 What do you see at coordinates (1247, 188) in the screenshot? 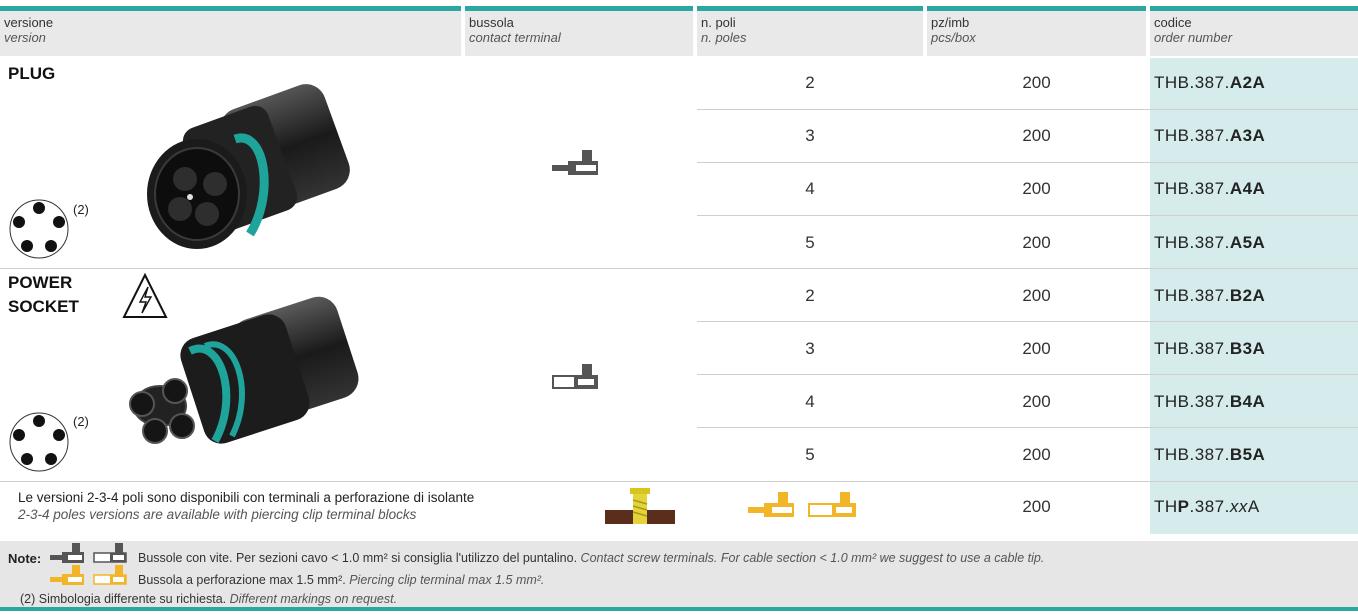
I see `order-code-suffix: A4A` at bounding box center [1247, 188].